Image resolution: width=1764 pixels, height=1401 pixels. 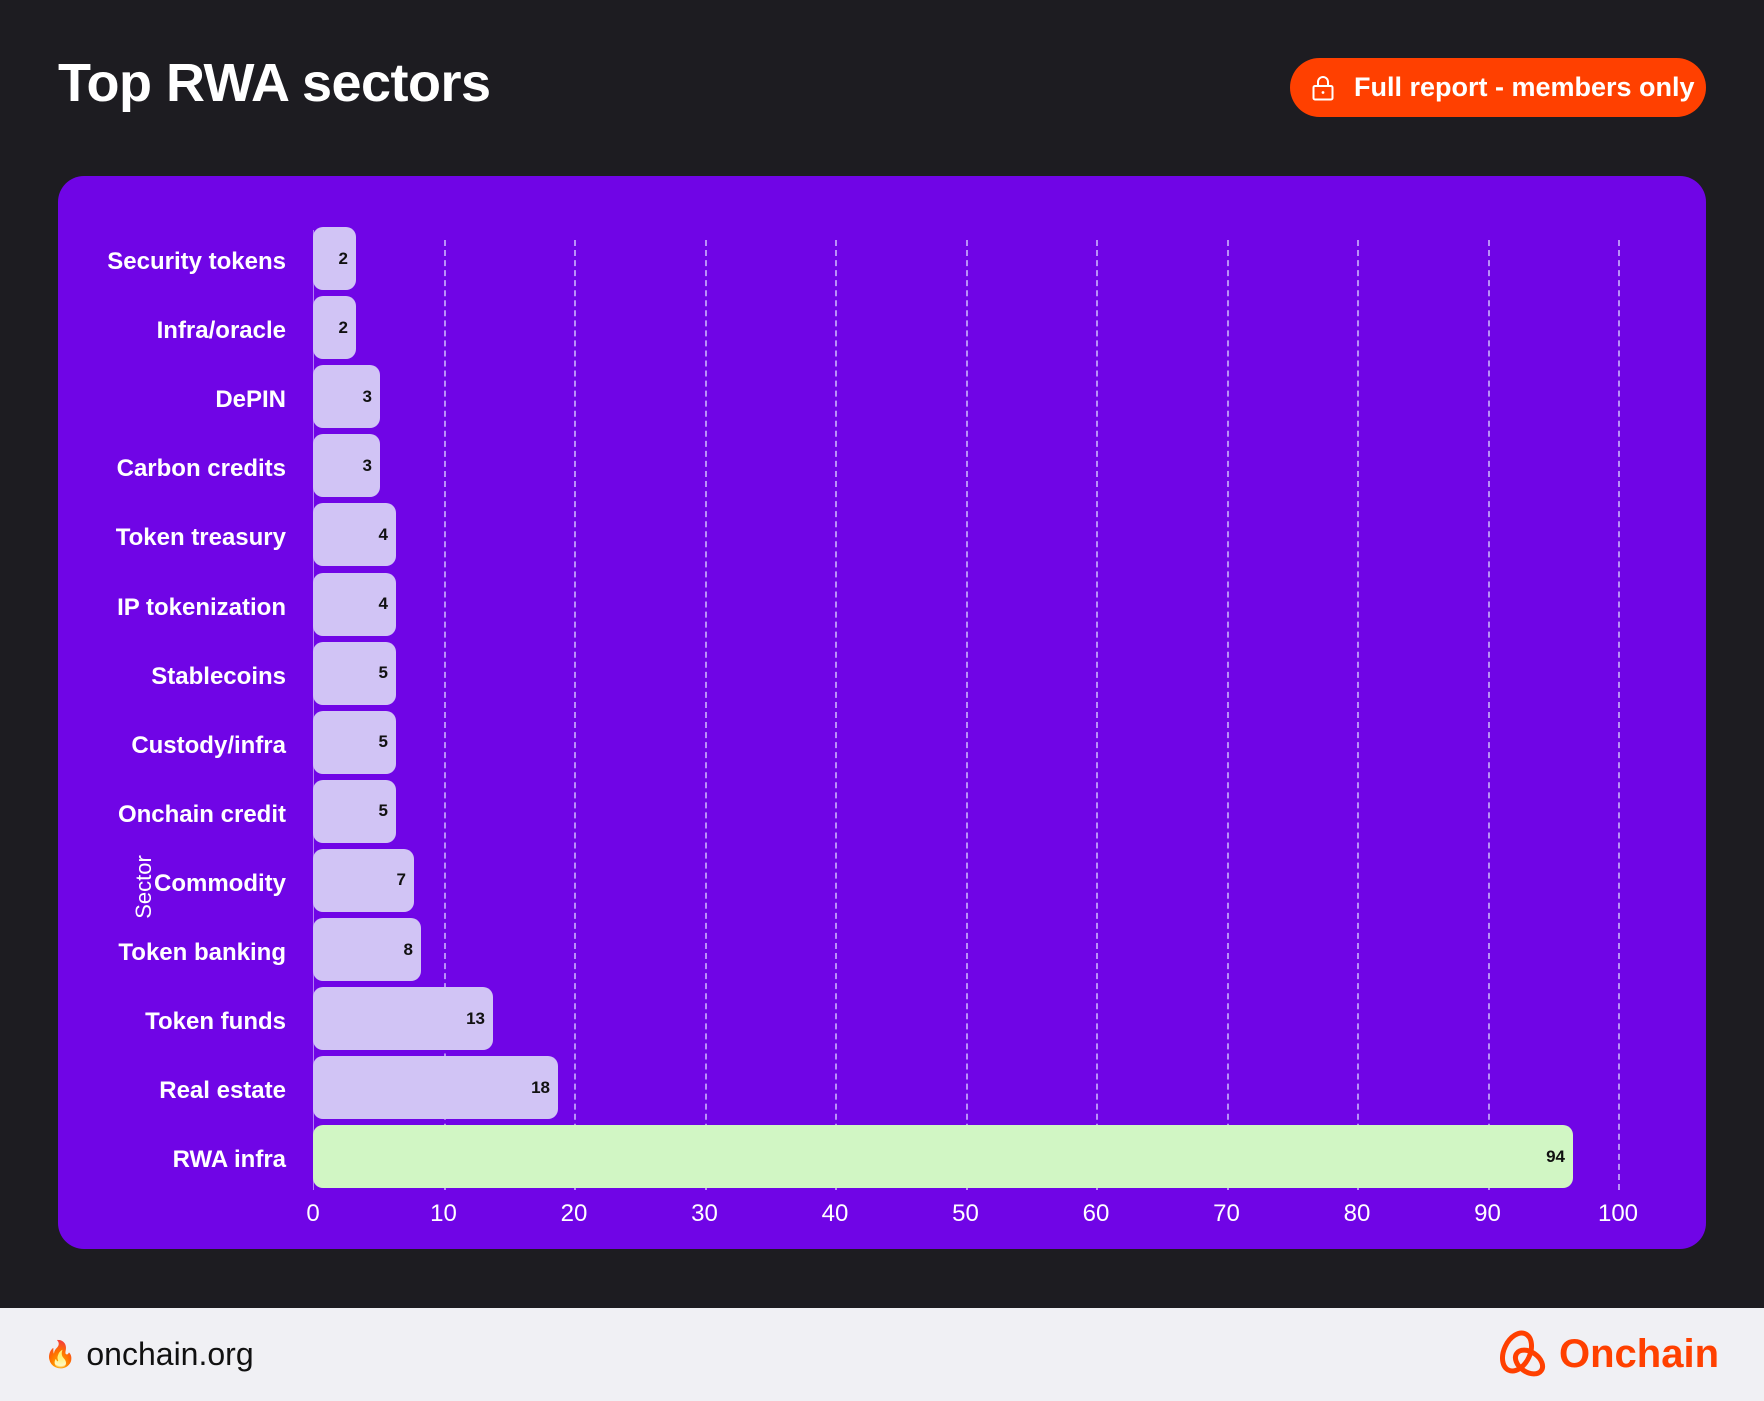 What do you see at coordinates (1639, 1353) in the screenshot?
I see `brand-name: Onchain` at bounding box center [1639, 1353].